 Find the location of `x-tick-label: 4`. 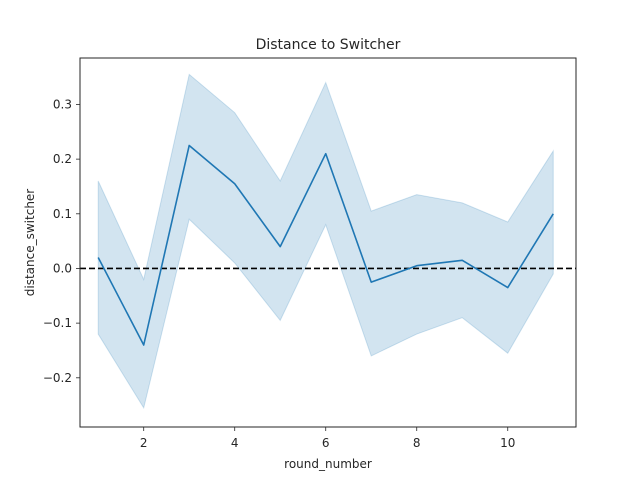

x-tick-label: 4 is located at coordinates (235, 443).